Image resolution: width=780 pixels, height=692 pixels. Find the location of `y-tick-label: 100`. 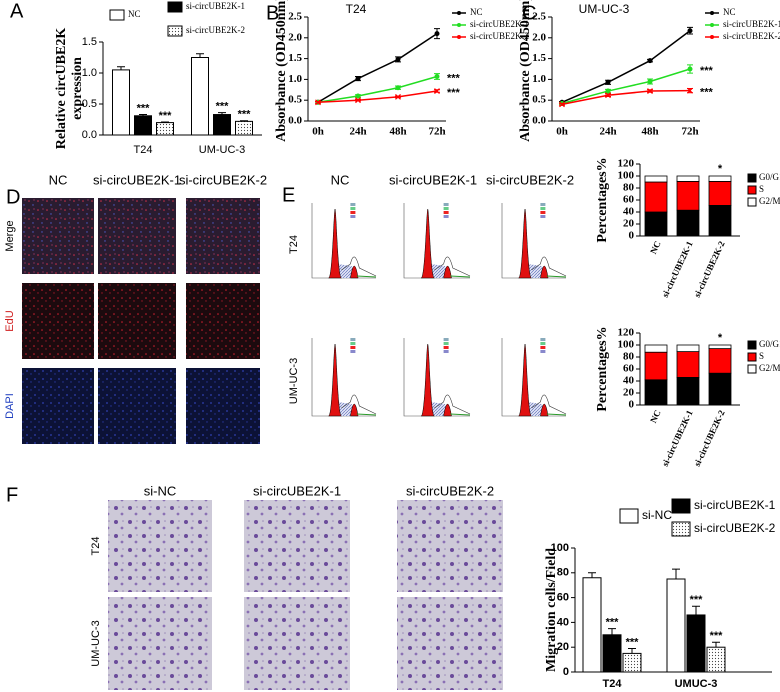

y-tick-label: 100 is located at coordinates (560, 548).